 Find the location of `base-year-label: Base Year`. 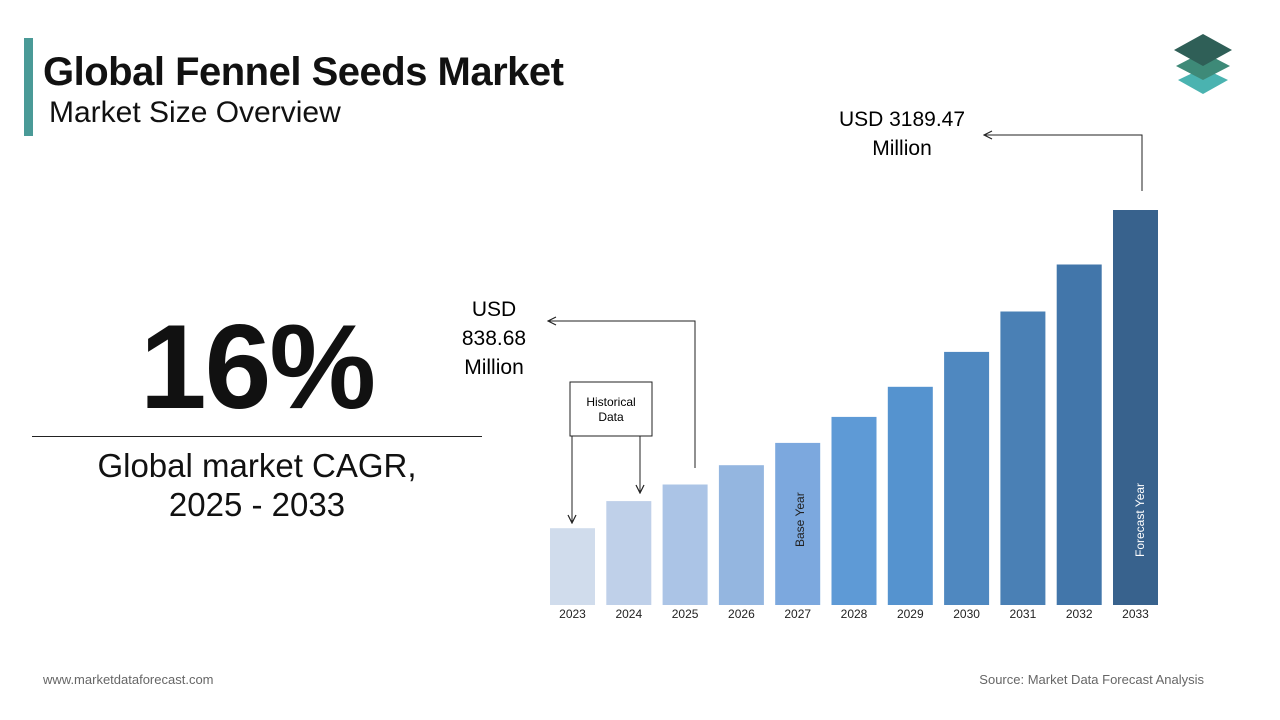

base-year-label: Base Year is located at coordinates (800, 519).